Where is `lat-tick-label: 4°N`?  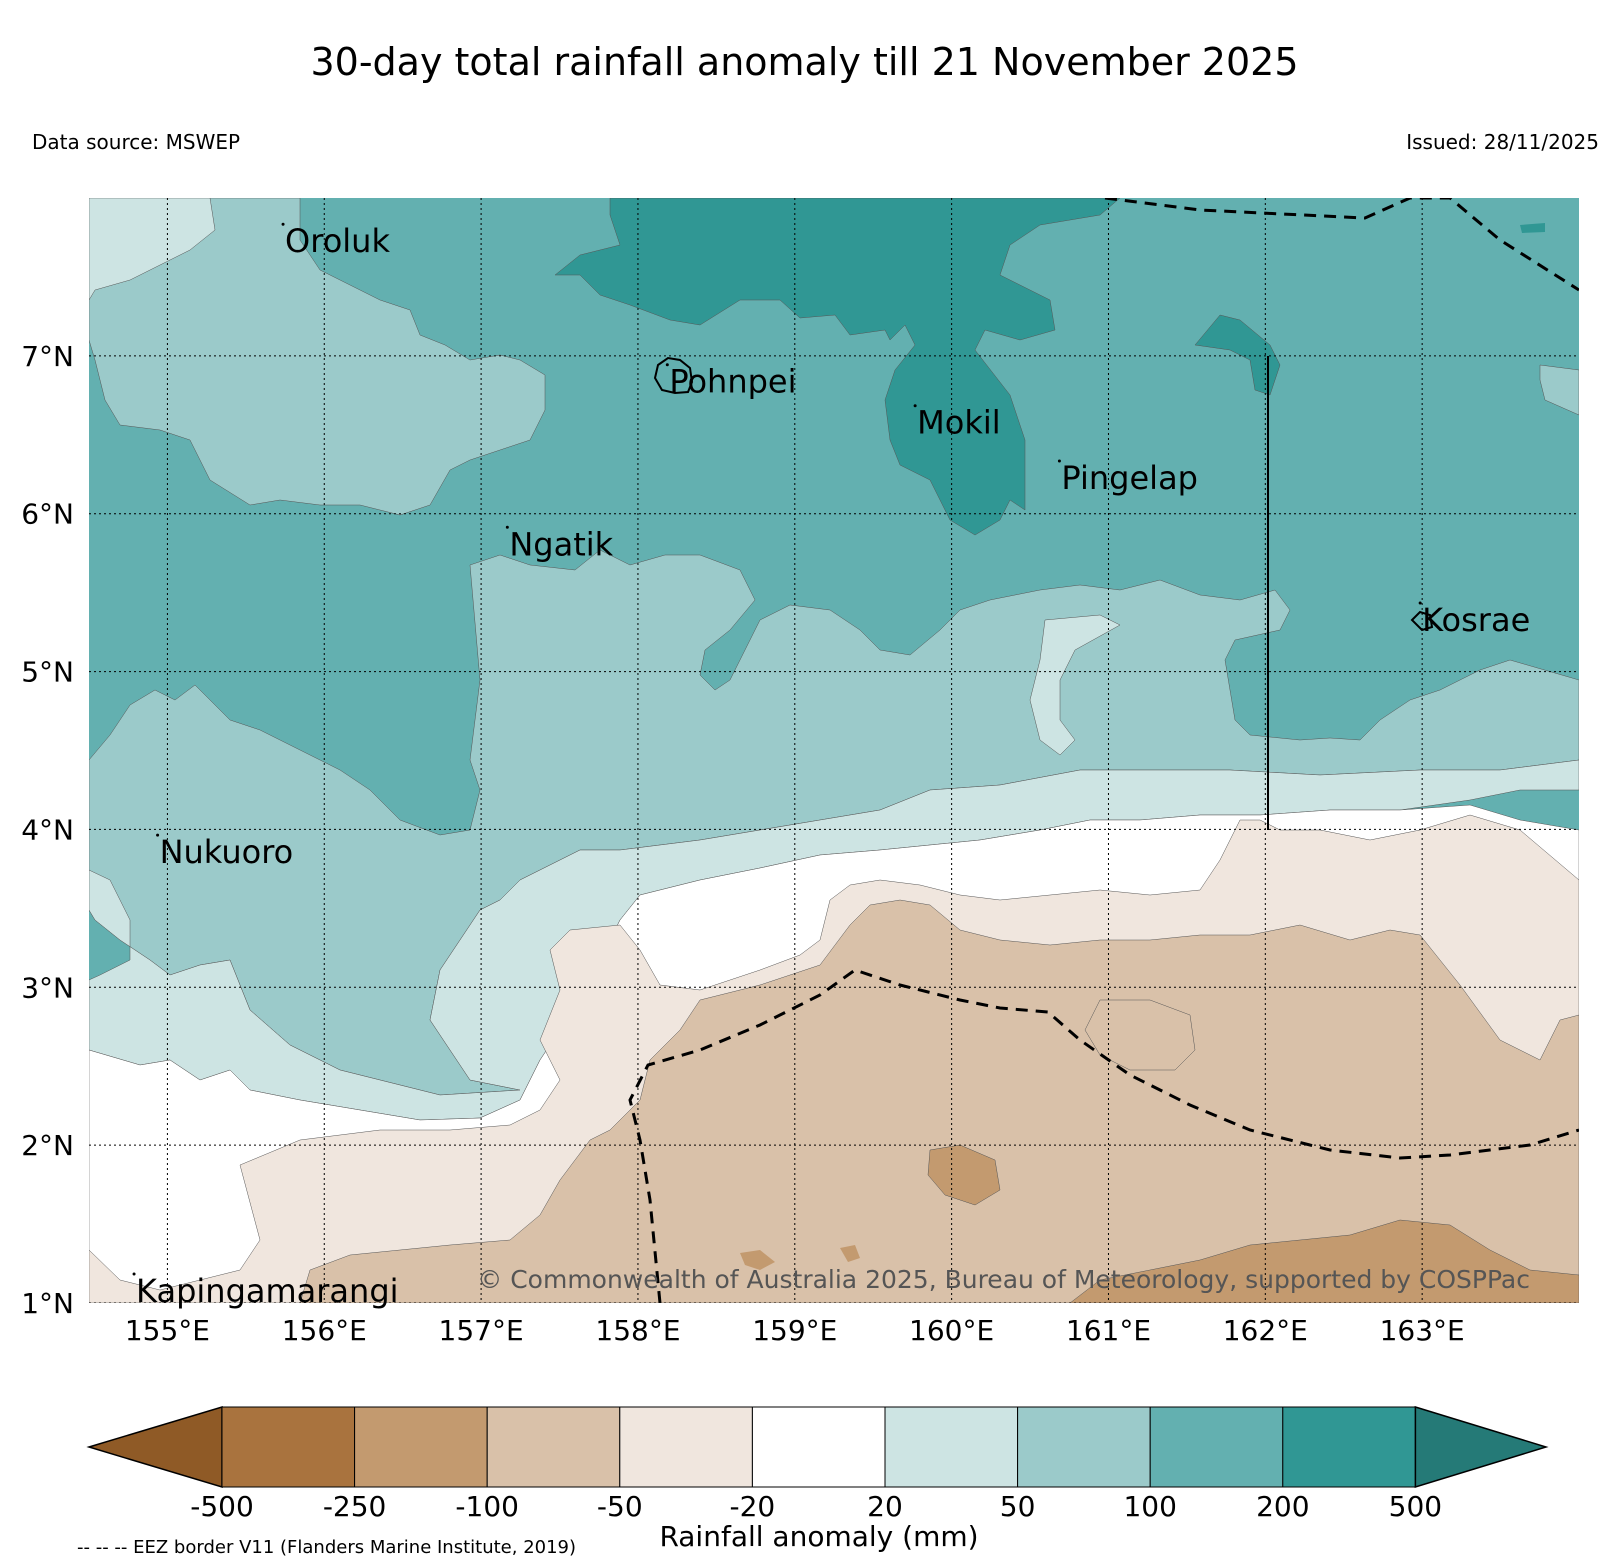 lat-tick-label: 4°N is located at coordinates (47, 829).